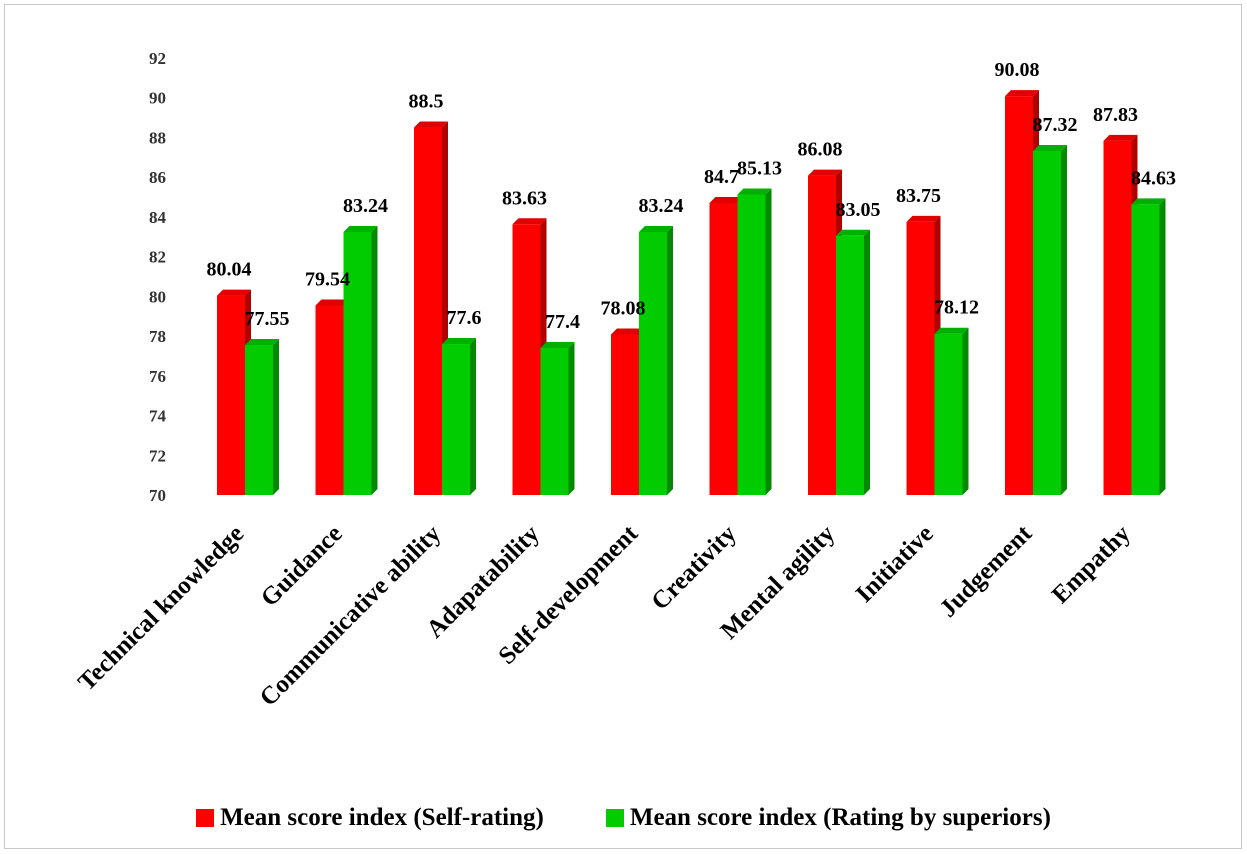 The width and height of the screenshot is (1247, 854). Describe the element at coordinates (158, 416) in the screenshot. I see `y-tick-label: 74` at that location.